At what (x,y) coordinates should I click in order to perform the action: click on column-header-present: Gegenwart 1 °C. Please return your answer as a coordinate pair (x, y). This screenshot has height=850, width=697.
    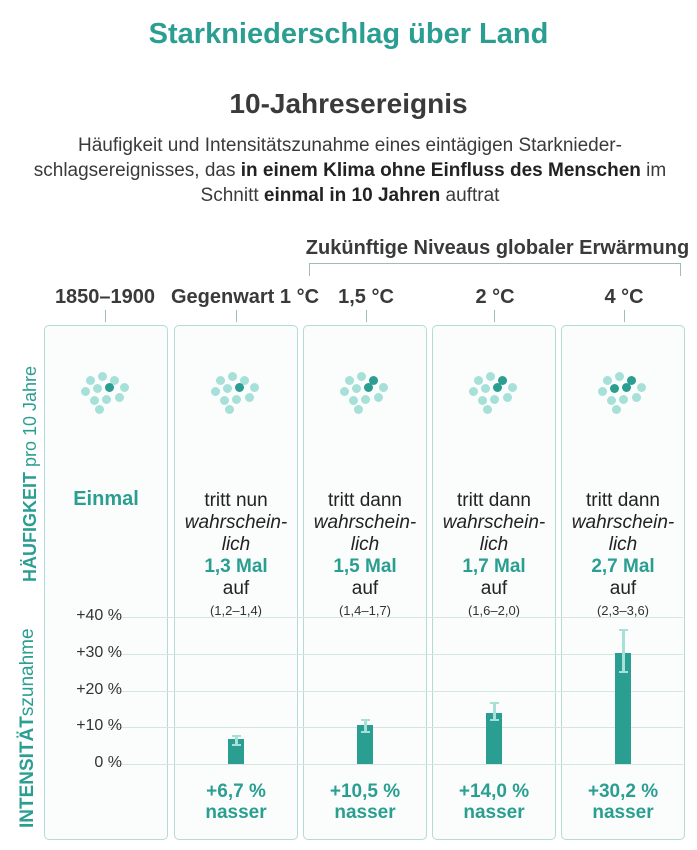
    Looking at the image, I should click on (245, 297).